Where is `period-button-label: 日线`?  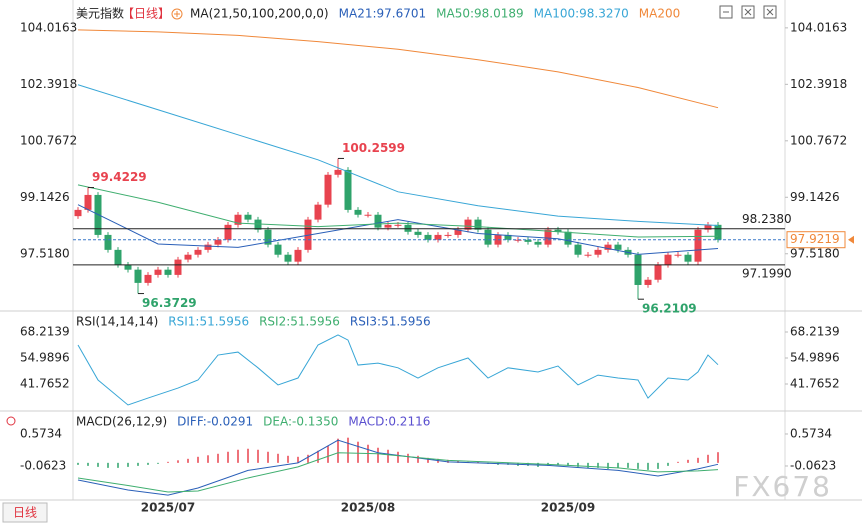 period-button-label: 日线 is located at coordinates (25, 513).